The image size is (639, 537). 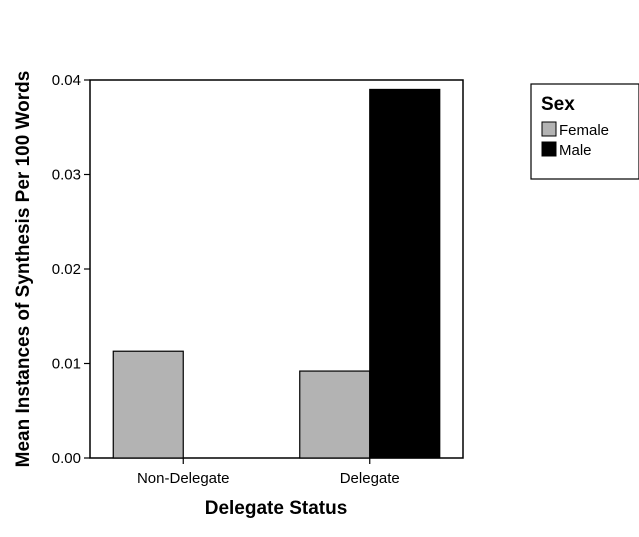 I want to click on x-axis: Non-Delegate Delegate, so click(x=268, y=472).